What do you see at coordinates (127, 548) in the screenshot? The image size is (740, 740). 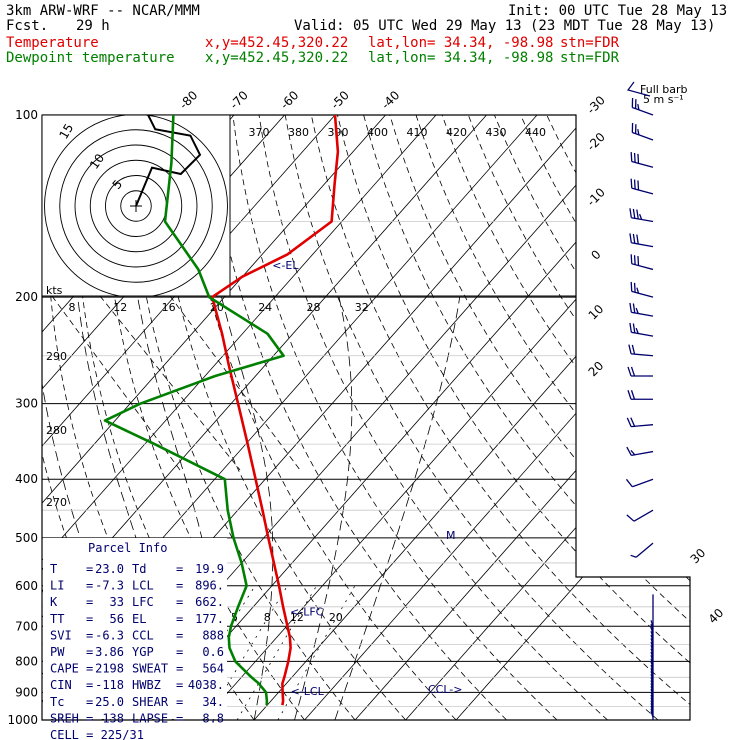 I see `parcel-info-title: Parcel Info` at bounding box center [127, 548].